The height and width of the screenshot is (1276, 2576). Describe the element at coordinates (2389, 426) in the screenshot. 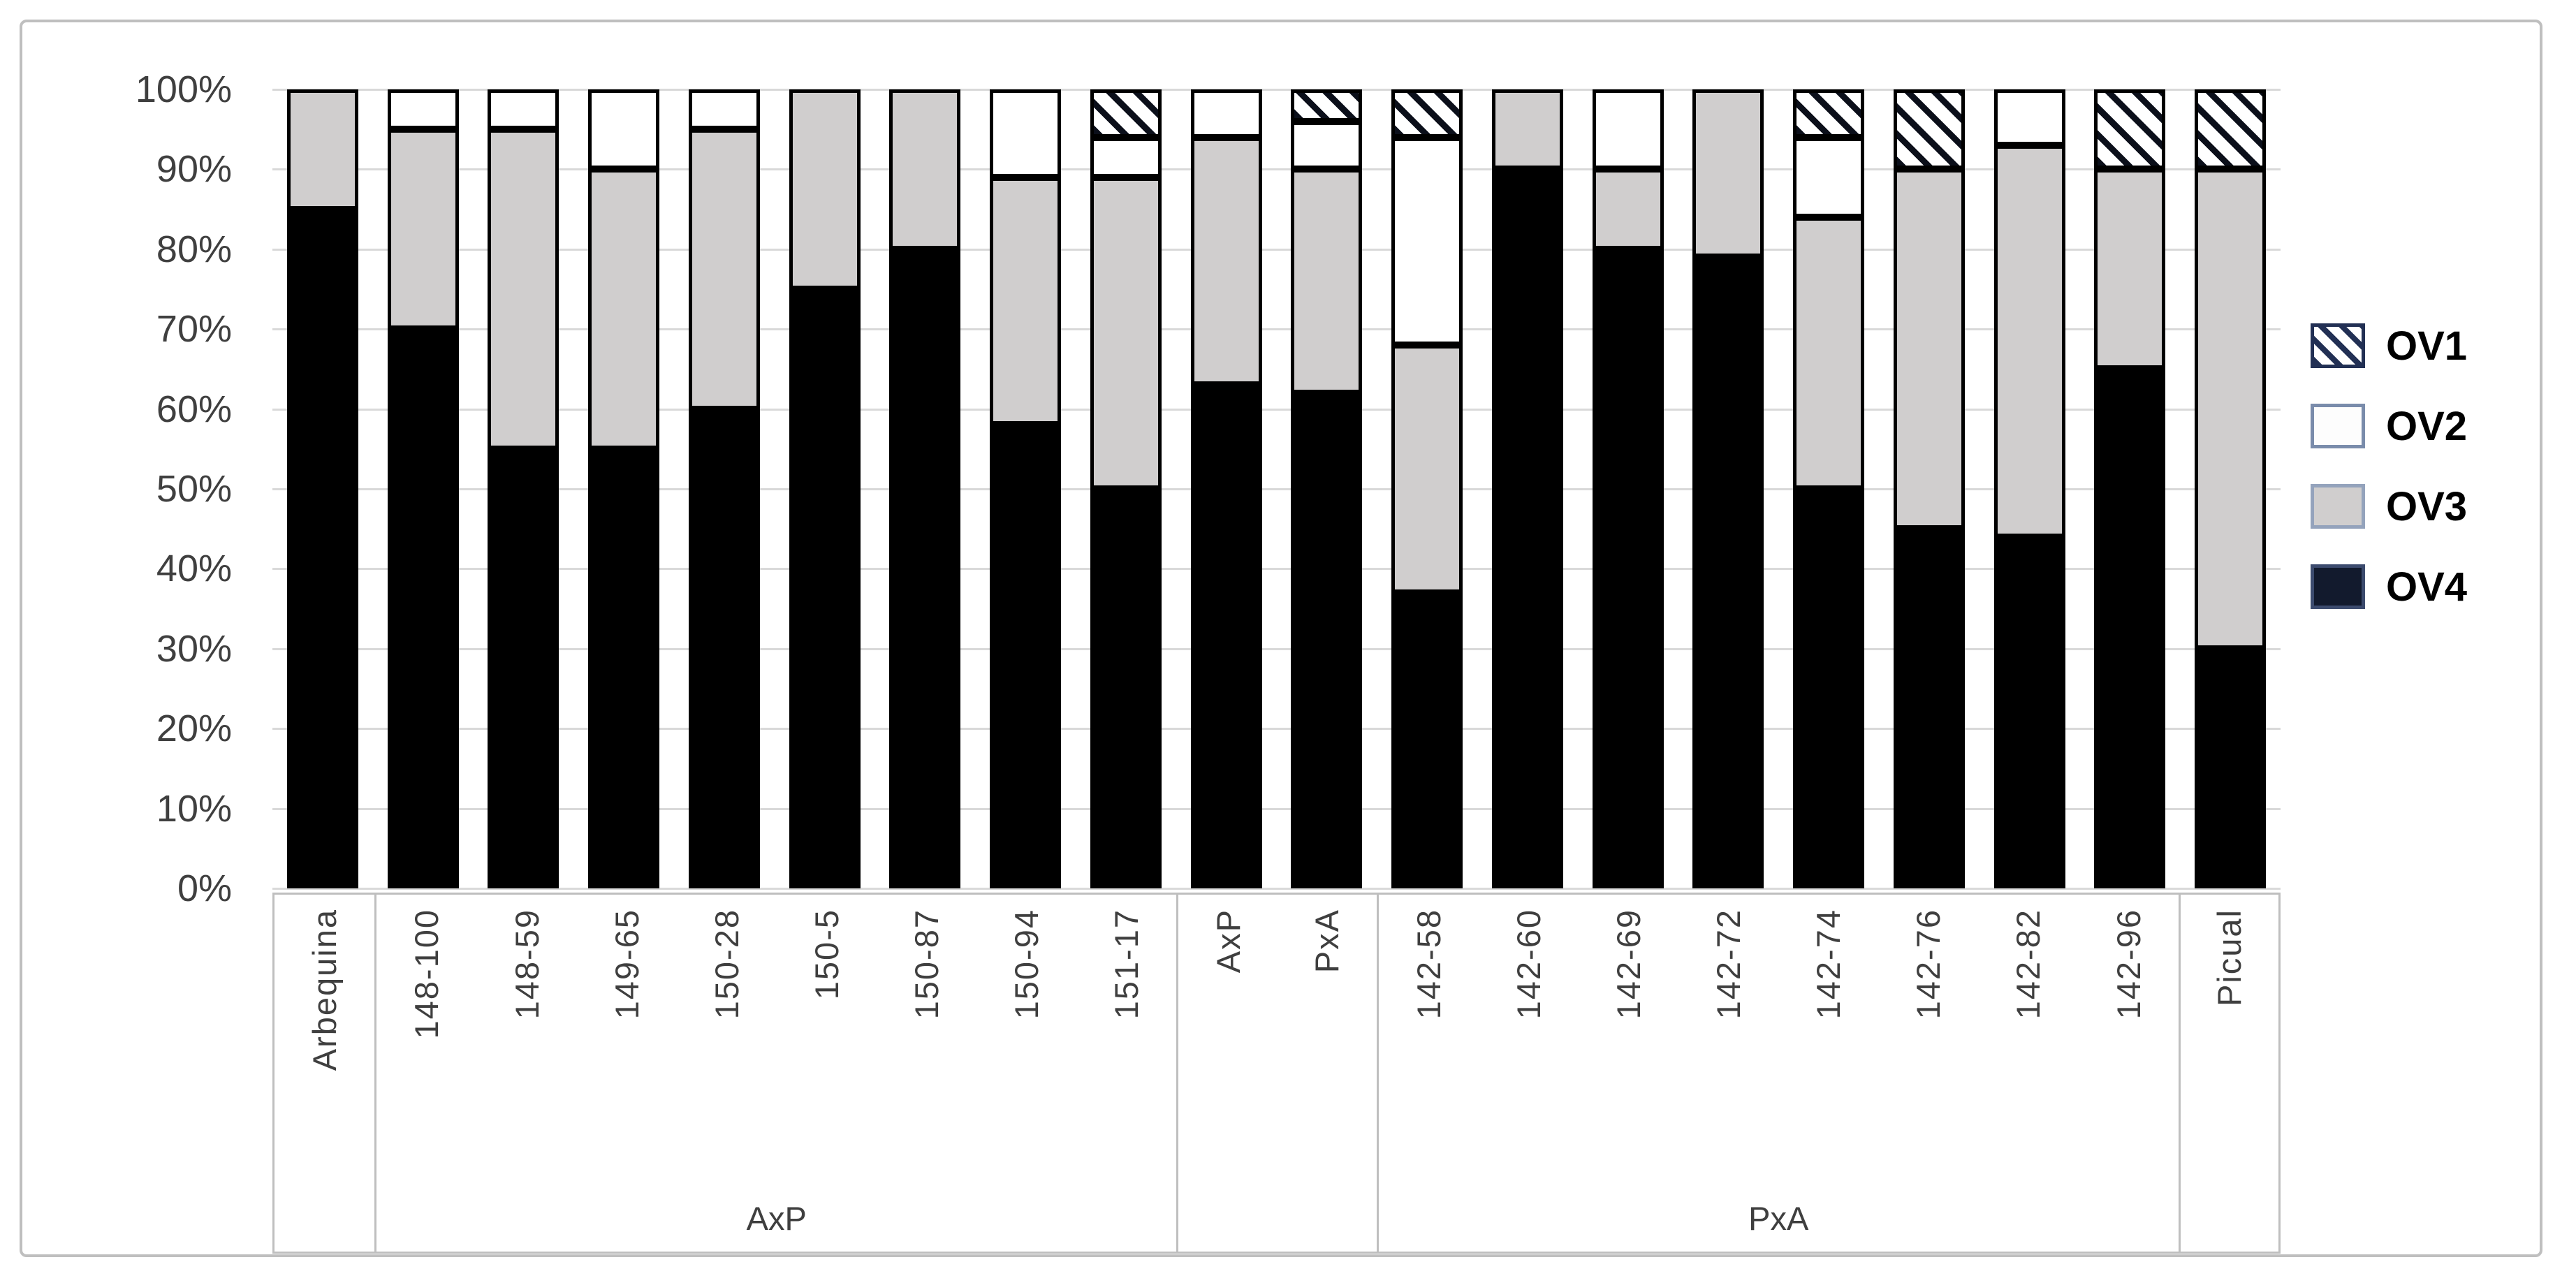

I see `legend-row-OV2: OV2` at that location.